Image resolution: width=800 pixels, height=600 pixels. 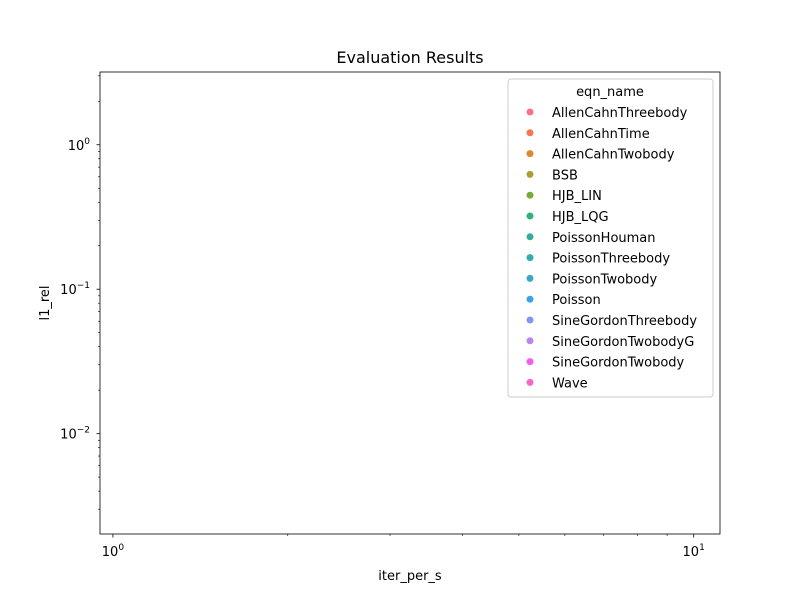 What do you see at coordinates (624, 321) in the screenshot?
I see `legend-label: SineGordonThreebody` at bounding box center [624, 321].